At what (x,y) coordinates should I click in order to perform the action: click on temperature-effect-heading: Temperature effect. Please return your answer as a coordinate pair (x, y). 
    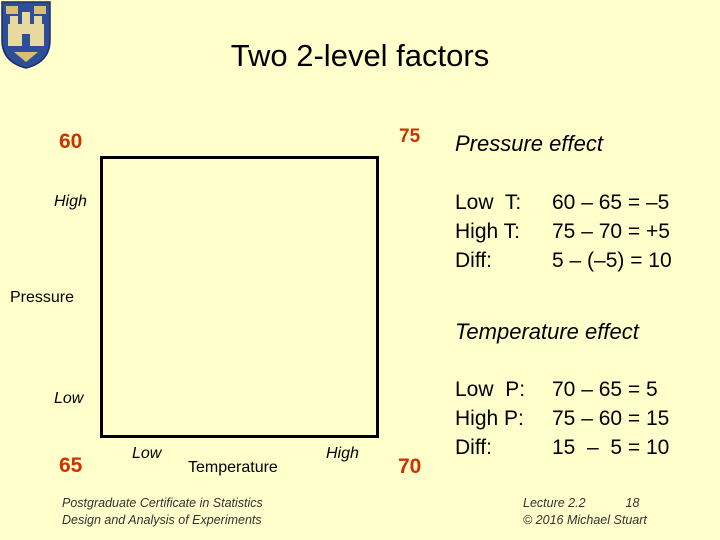
    Looking at the image, I should click on (547, 332).